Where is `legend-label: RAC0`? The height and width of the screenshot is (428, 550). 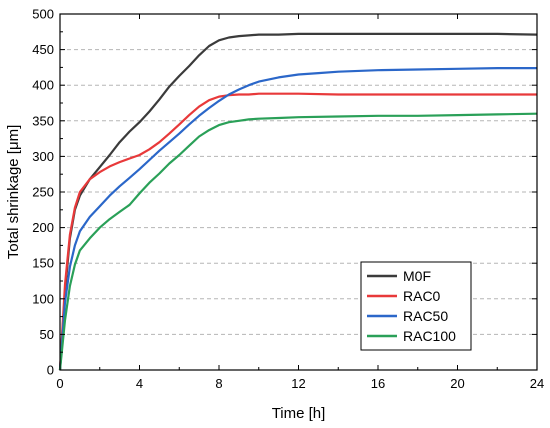
legend-label: RAC0 is located at coordinates (422, 296).